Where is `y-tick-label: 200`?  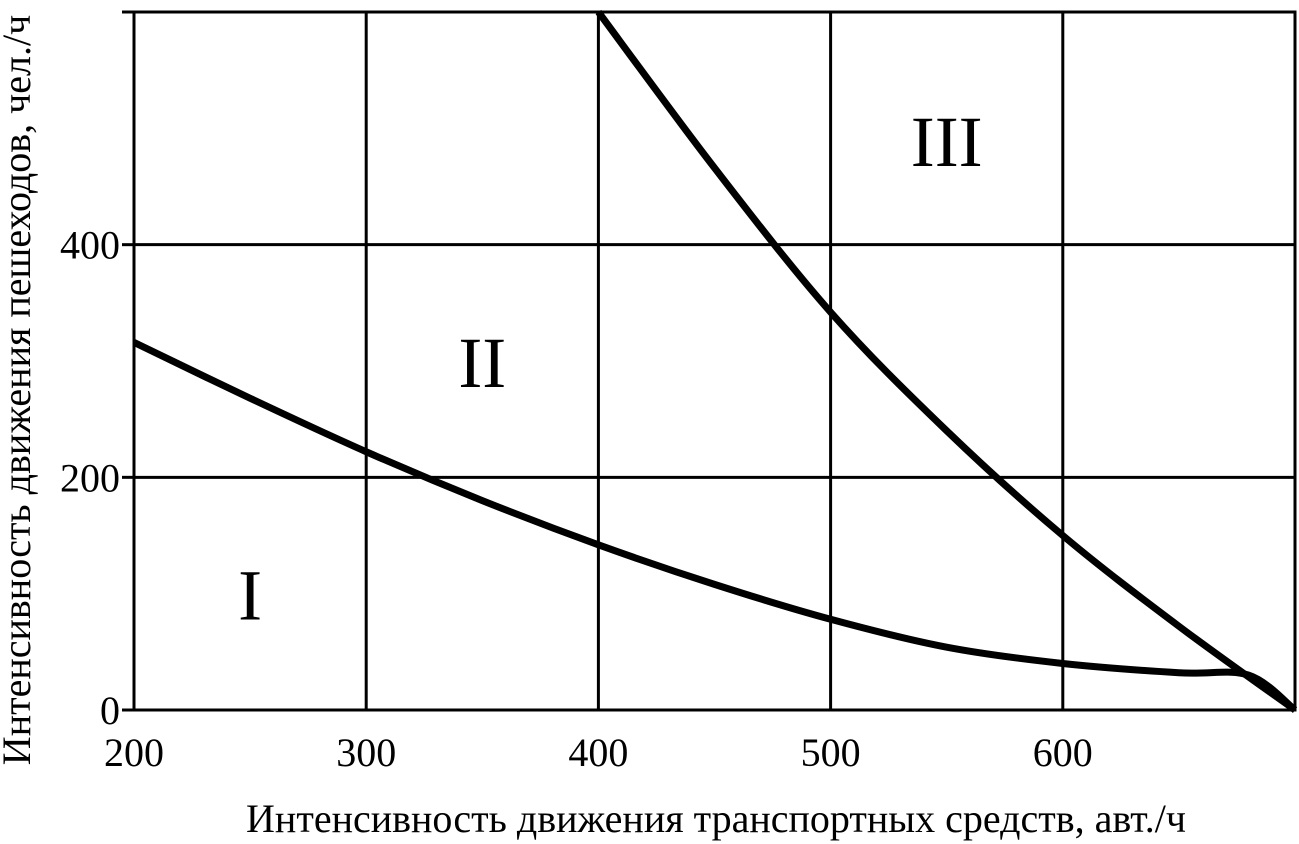 y-tick-label: 200 is located at coordinates (90, 477).